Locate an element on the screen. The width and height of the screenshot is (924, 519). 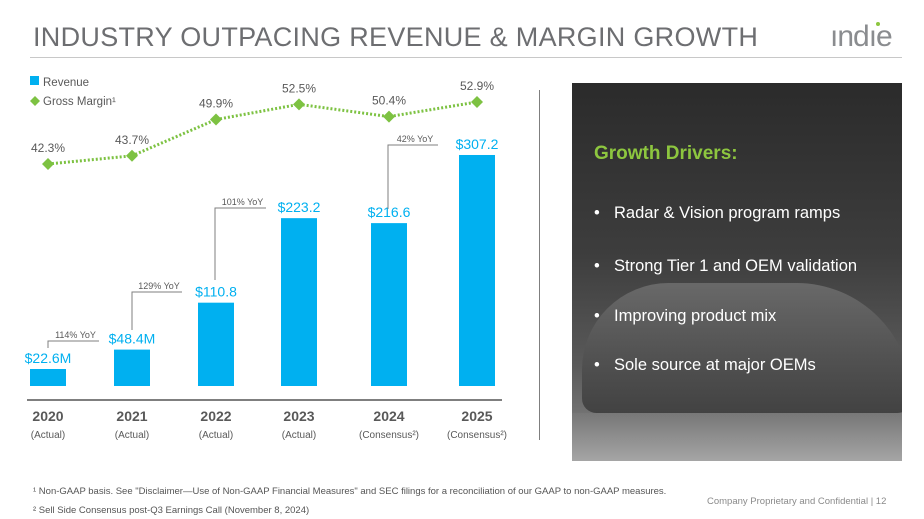
driver-bullet: • Radar & Vision program ramps is located at coordinates (717, 213).